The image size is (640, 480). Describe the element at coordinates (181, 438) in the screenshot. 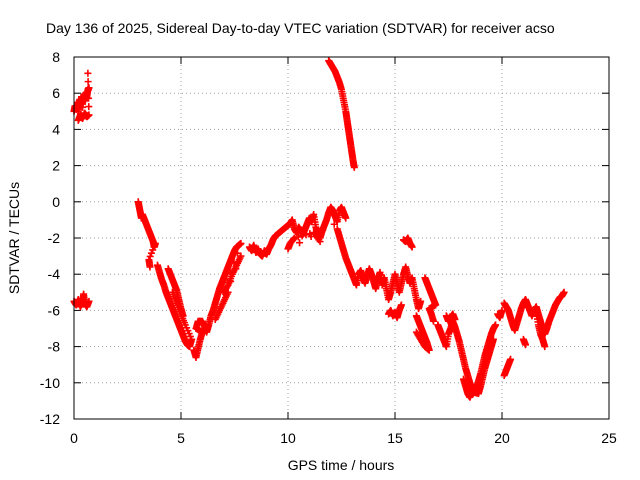

I see `x-tick-label: 5` at that location.